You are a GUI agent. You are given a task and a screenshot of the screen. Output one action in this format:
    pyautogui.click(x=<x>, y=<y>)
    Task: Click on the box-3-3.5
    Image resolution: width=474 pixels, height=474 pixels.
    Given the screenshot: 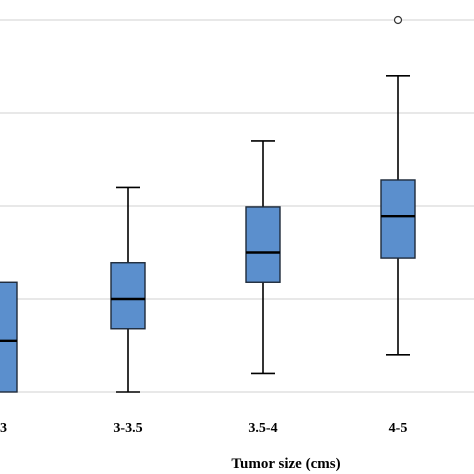 What is the action you would take?
    pyautogui.click(x=128, y=289)
    